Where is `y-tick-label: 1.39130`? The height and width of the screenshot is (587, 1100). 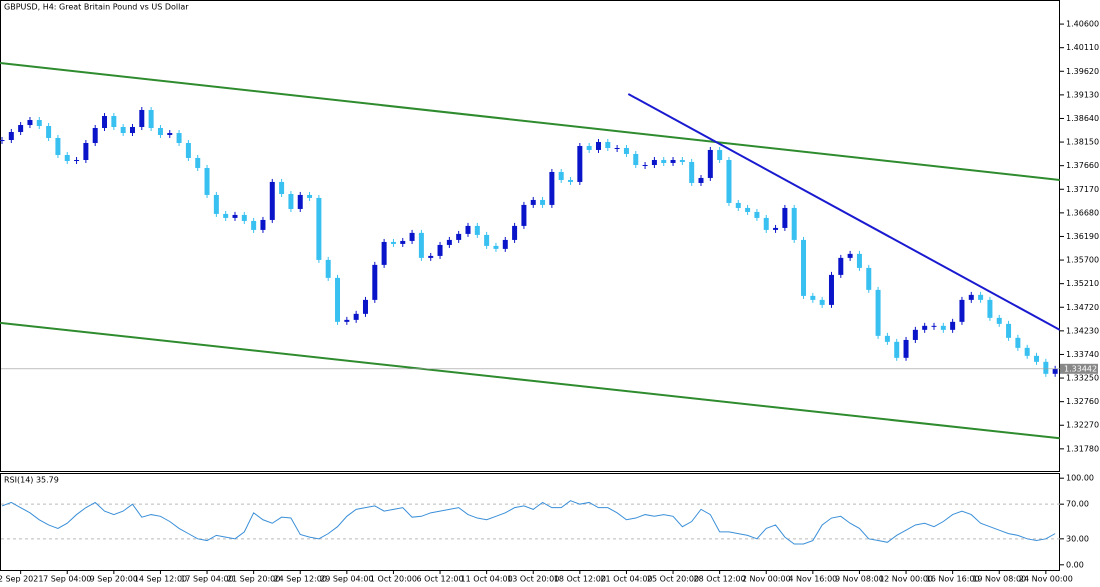 y-tick-label: 1.39130 is located at coordinates (1082, 94).